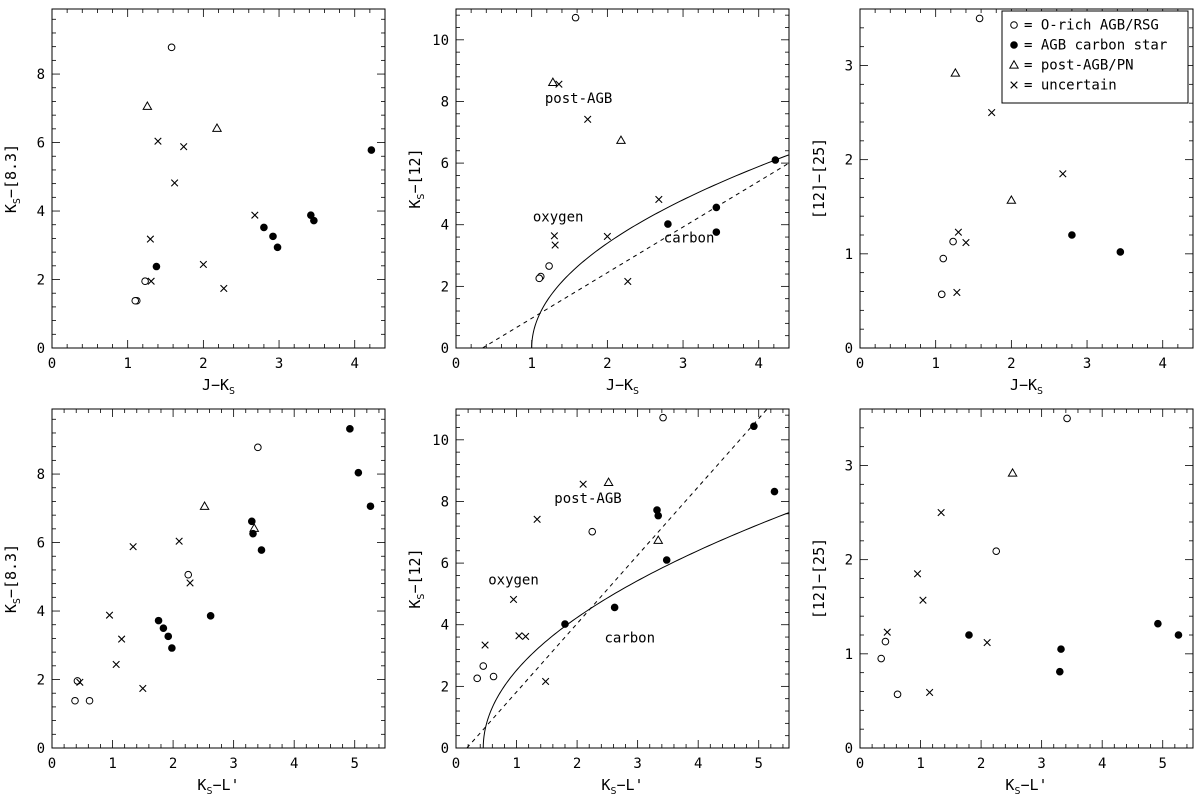 This screenshot has width=1200, height=802. Describe the element at coordinates (1014, 85) in the screenshot. I see `legend-cross-marker` at that location.